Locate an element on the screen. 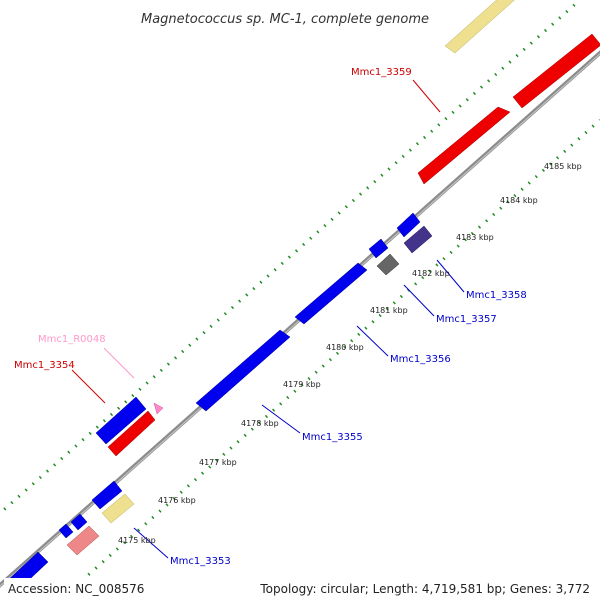 The width and height of the screenshot is (600, 600). scale-label: 4184 kbp is located at coordinates (519, 200).